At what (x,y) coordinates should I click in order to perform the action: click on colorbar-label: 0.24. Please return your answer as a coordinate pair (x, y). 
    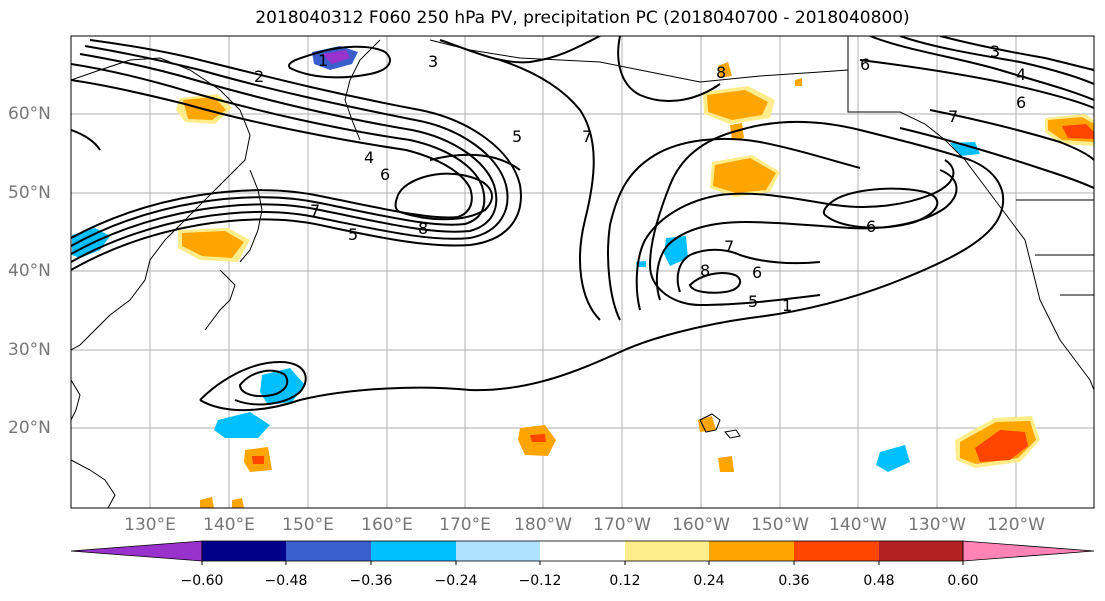
    Looking at the image, I should click on (709, 581).